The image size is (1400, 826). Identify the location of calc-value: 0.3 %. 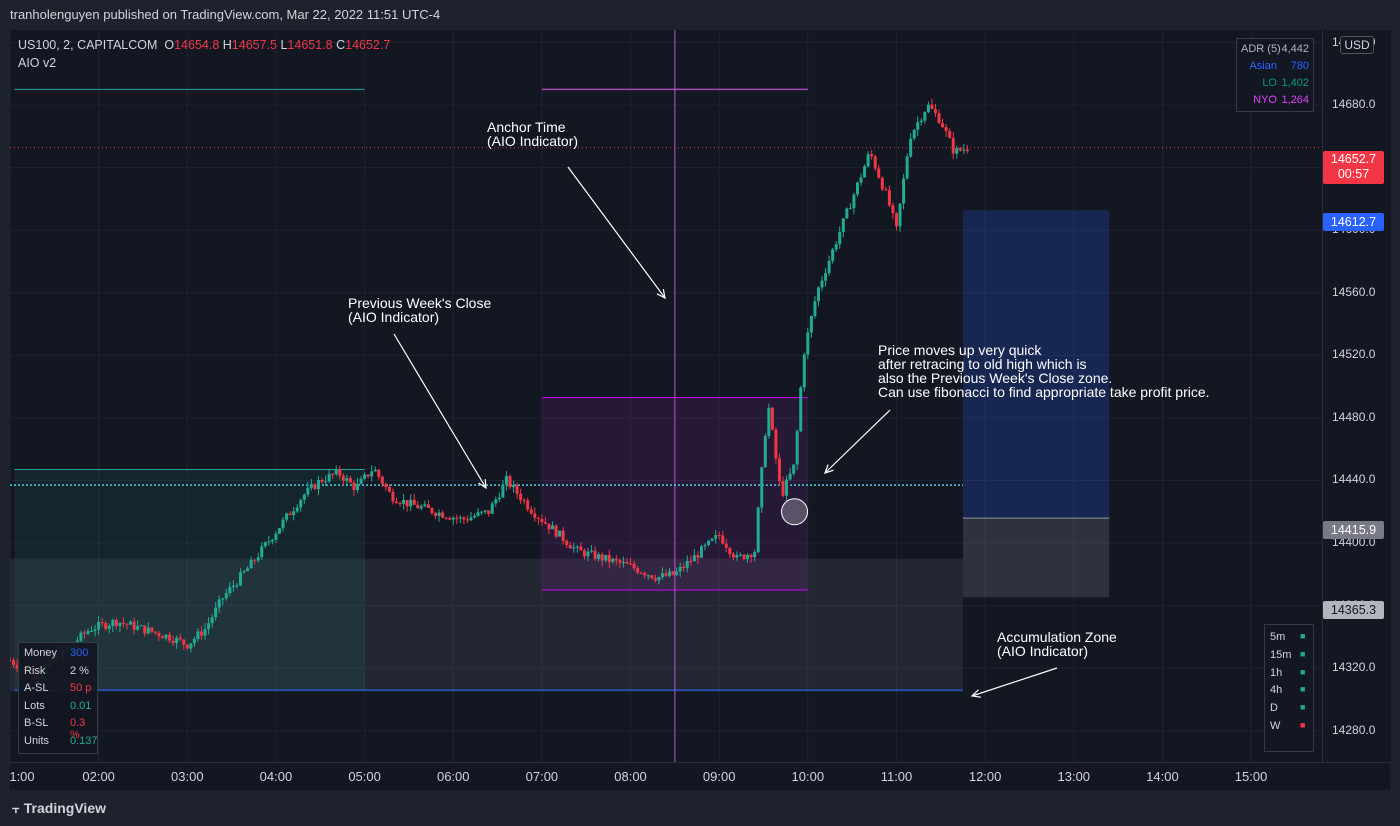
(78, 729).